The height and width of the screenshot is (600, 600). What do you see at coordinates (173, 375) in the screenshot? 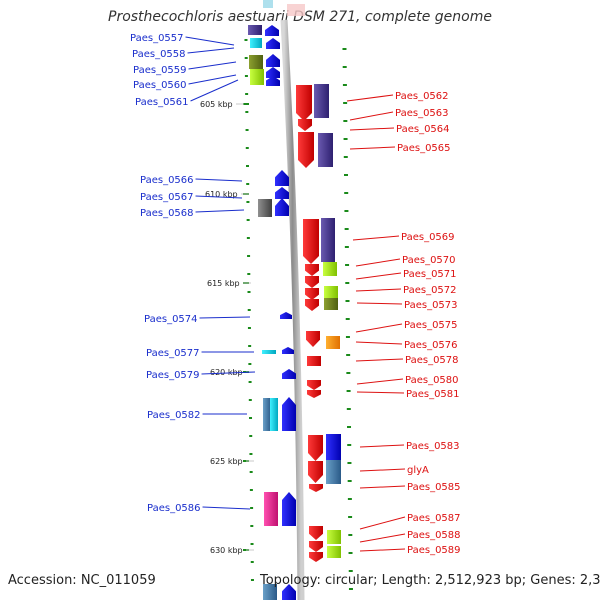
I see `left-gene-label: Paes_0579` at bounding box center [173, 375].